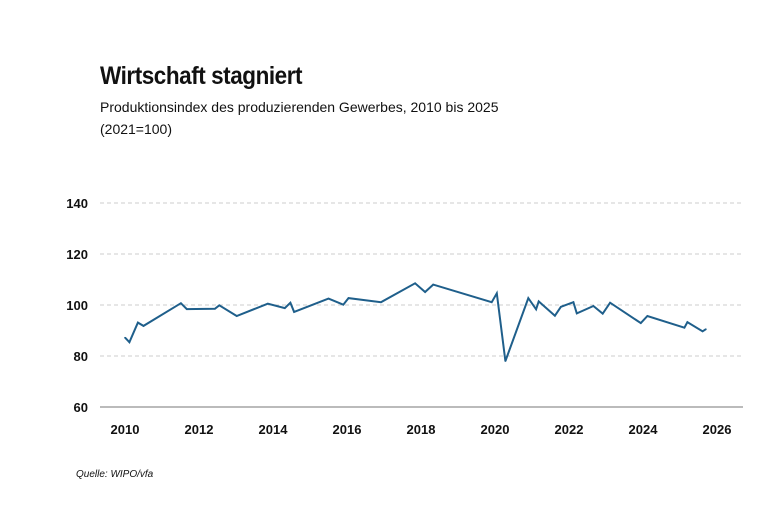 The width and height of the screenshot is (768, 512). Describe the element at coordinates (81, 356) in the screenshot. I see `y-tick-label: 80` at that location.